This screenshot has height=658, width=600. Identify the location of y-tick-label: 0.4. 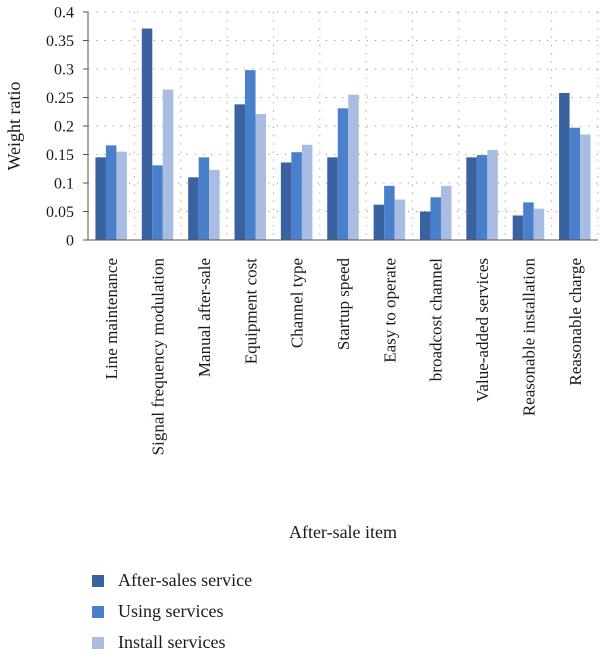
(64, 13).